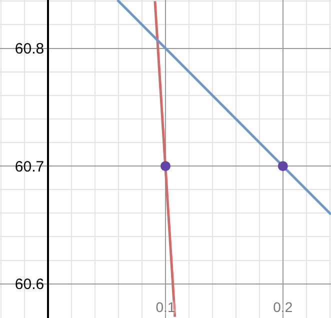 The height and width of the screenshot is (318, 331). Describe the element at coordinates (29, 285) in the screenshot. I see `y-tick-label: 60.6` at that location.